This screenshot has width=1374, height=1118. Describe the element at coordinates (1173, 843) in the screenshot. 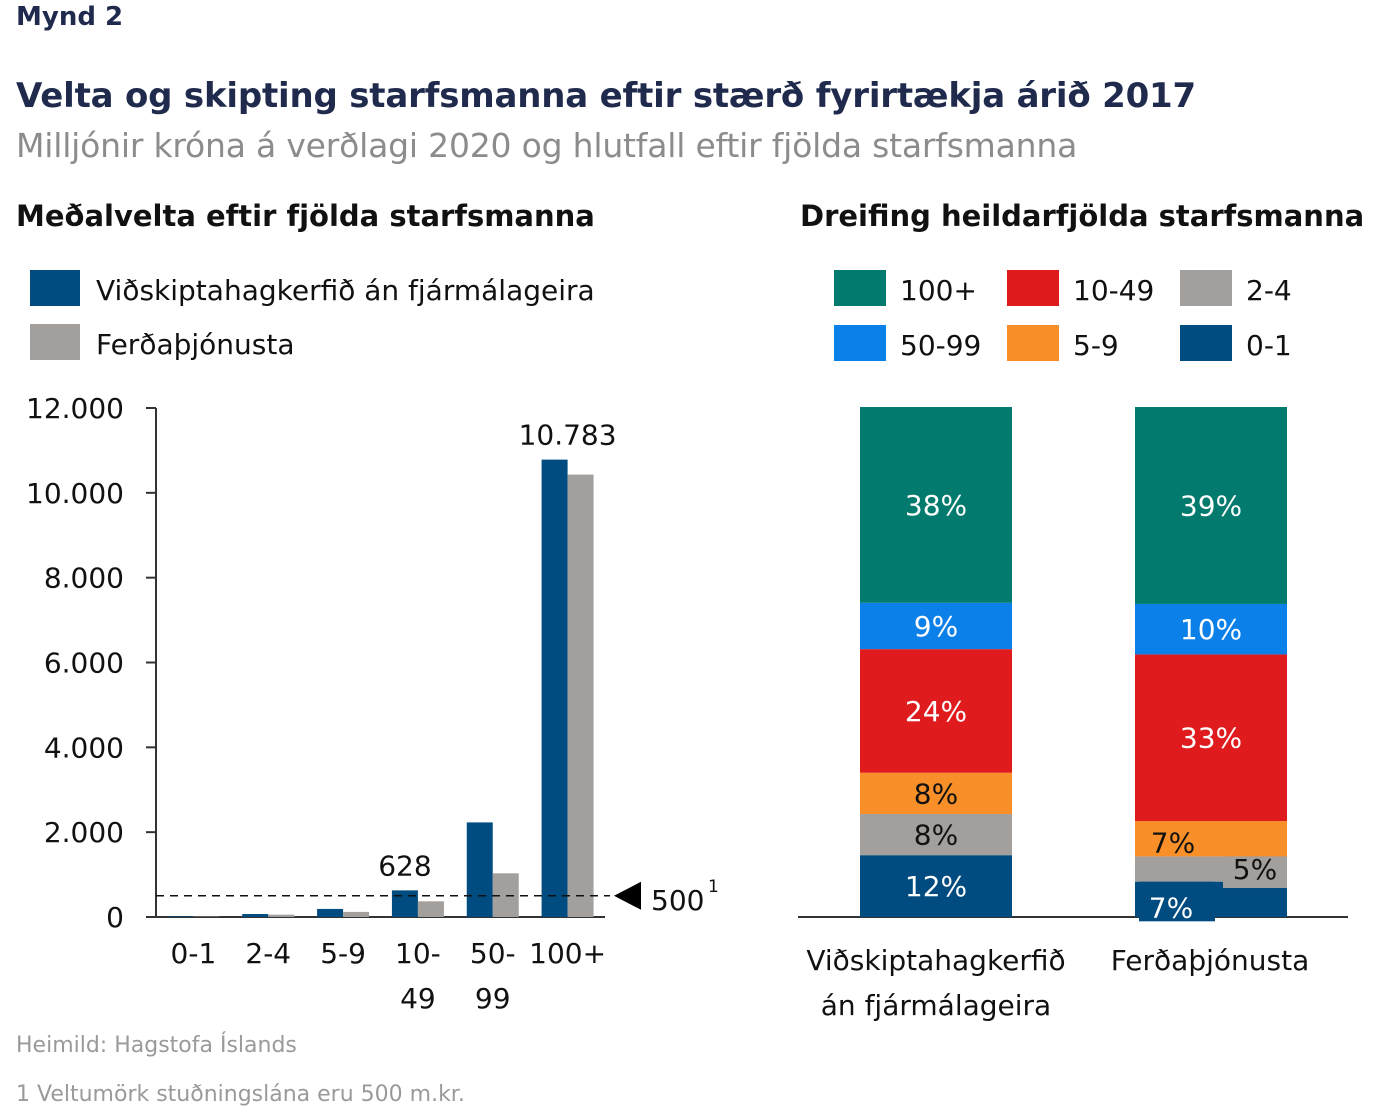

I see `stack-label-tourism-5-9: 7%` at that location.